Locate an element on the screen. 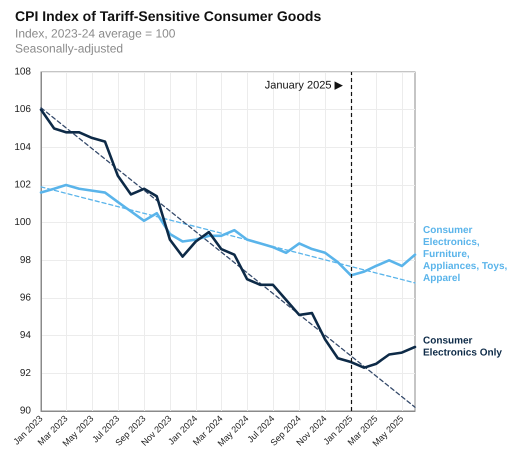 This screenshot has width=510, height=453. series-label: Consumer Electronics Only is located at coordinates (462, 346).